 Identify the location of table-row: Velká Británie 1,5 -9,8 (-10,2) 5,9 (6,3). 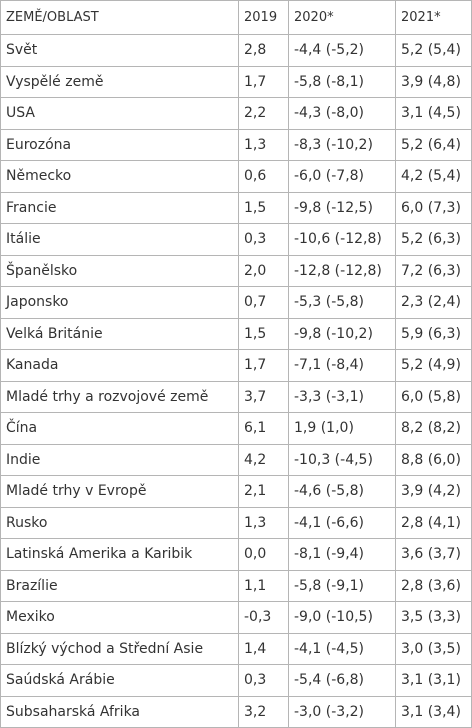
(236, 333).